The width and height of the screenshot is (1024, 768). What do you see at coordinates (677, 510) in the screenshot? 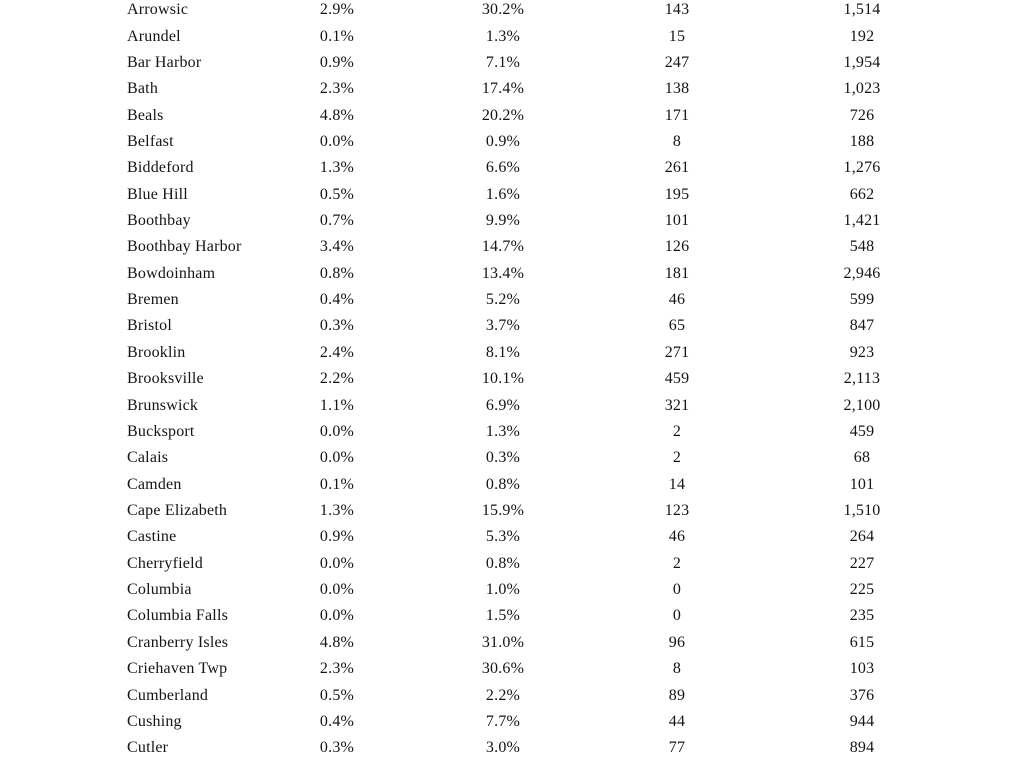
I see `count-value-1: 123` at bounding box center [677, 510].